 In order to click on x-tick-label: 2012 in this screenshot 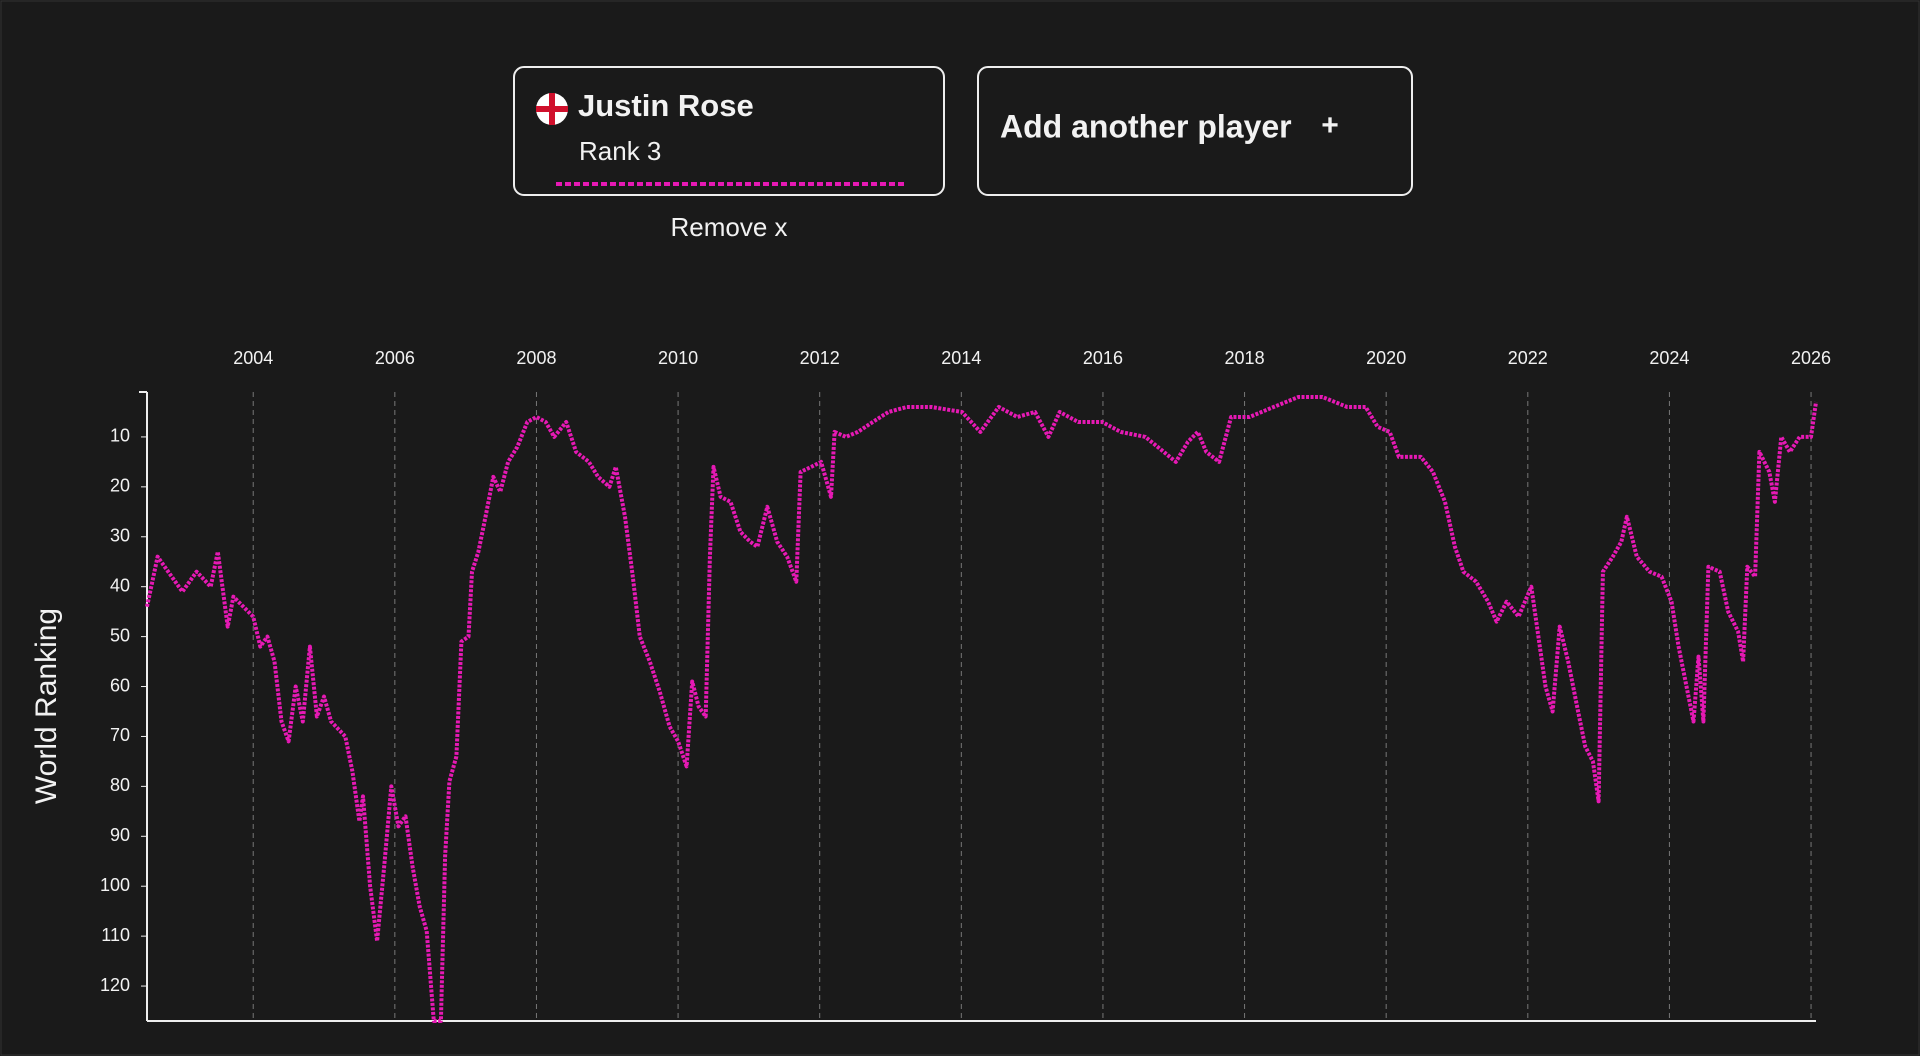, I will do `click(820, 358)`.